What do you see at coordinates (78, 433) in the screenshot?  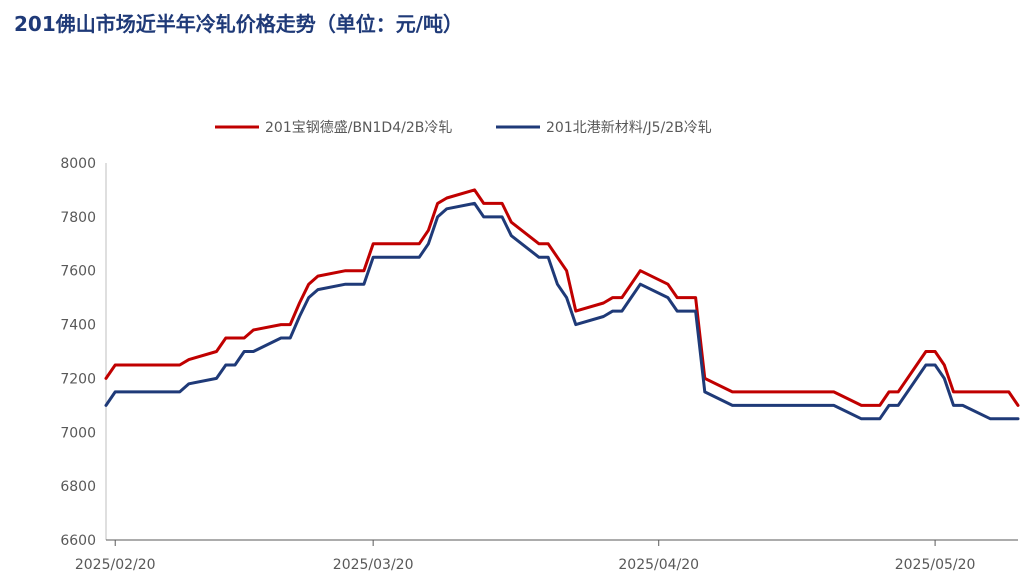 I see `y-tick-label: 7000` at bounding box center [78, 433].